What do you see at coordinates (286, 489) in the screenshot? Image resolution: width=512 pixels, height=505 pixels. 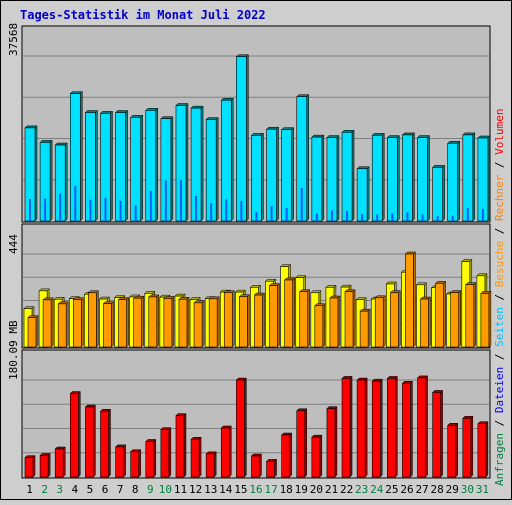 I see `day-label: 18` at bounding box center [286, 489].